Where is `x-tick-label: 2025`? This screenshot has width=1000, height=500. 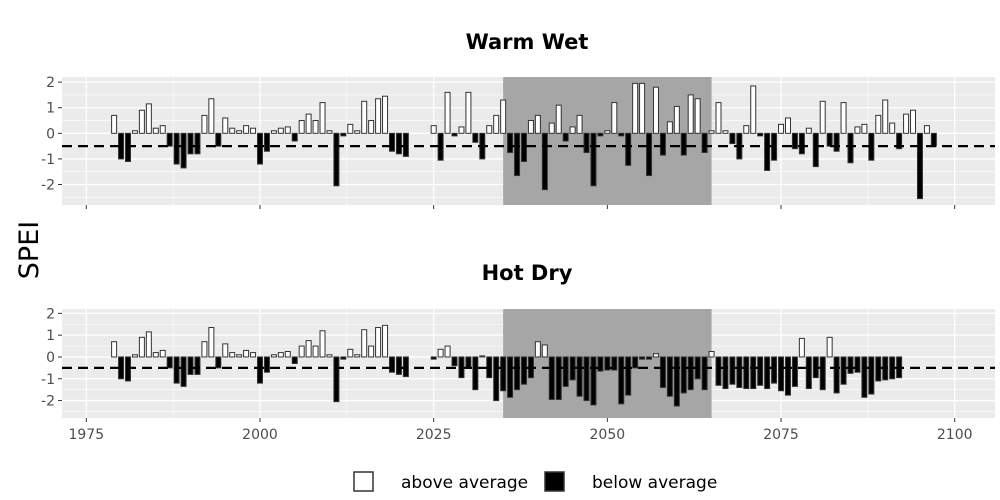
x-tick-label: 2025 is located at coordinates (434, 435).